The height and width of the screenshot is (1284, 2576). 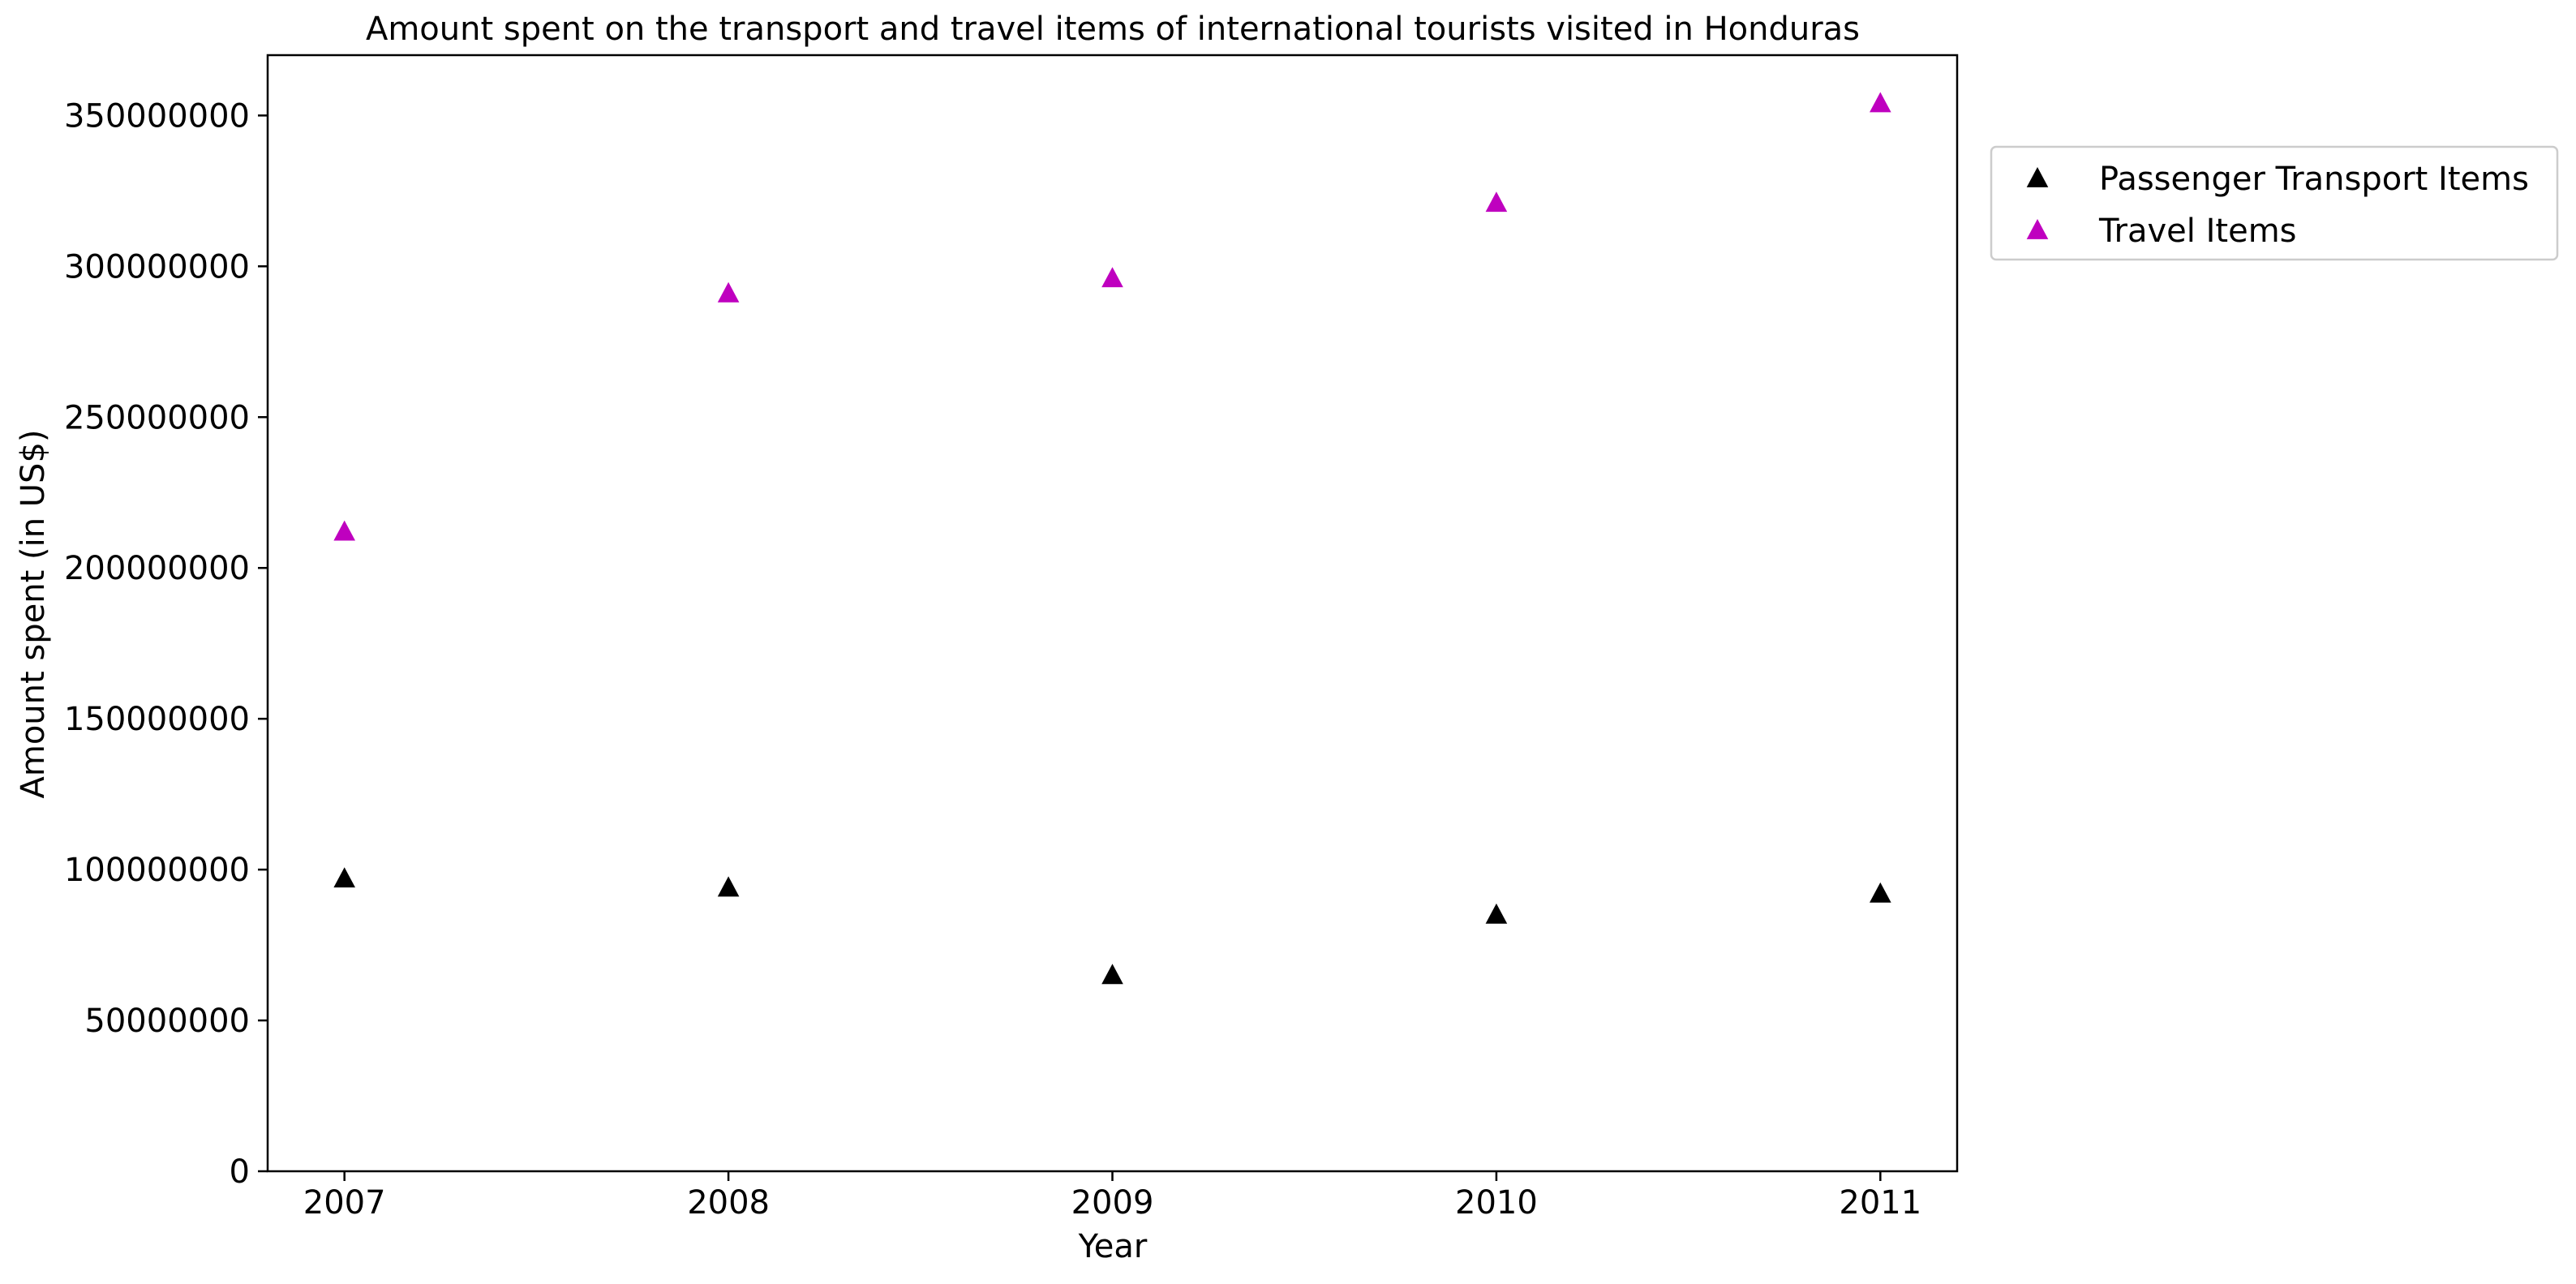 I want to click on y-tick-label: 100000000, so click(x=157, y=870).